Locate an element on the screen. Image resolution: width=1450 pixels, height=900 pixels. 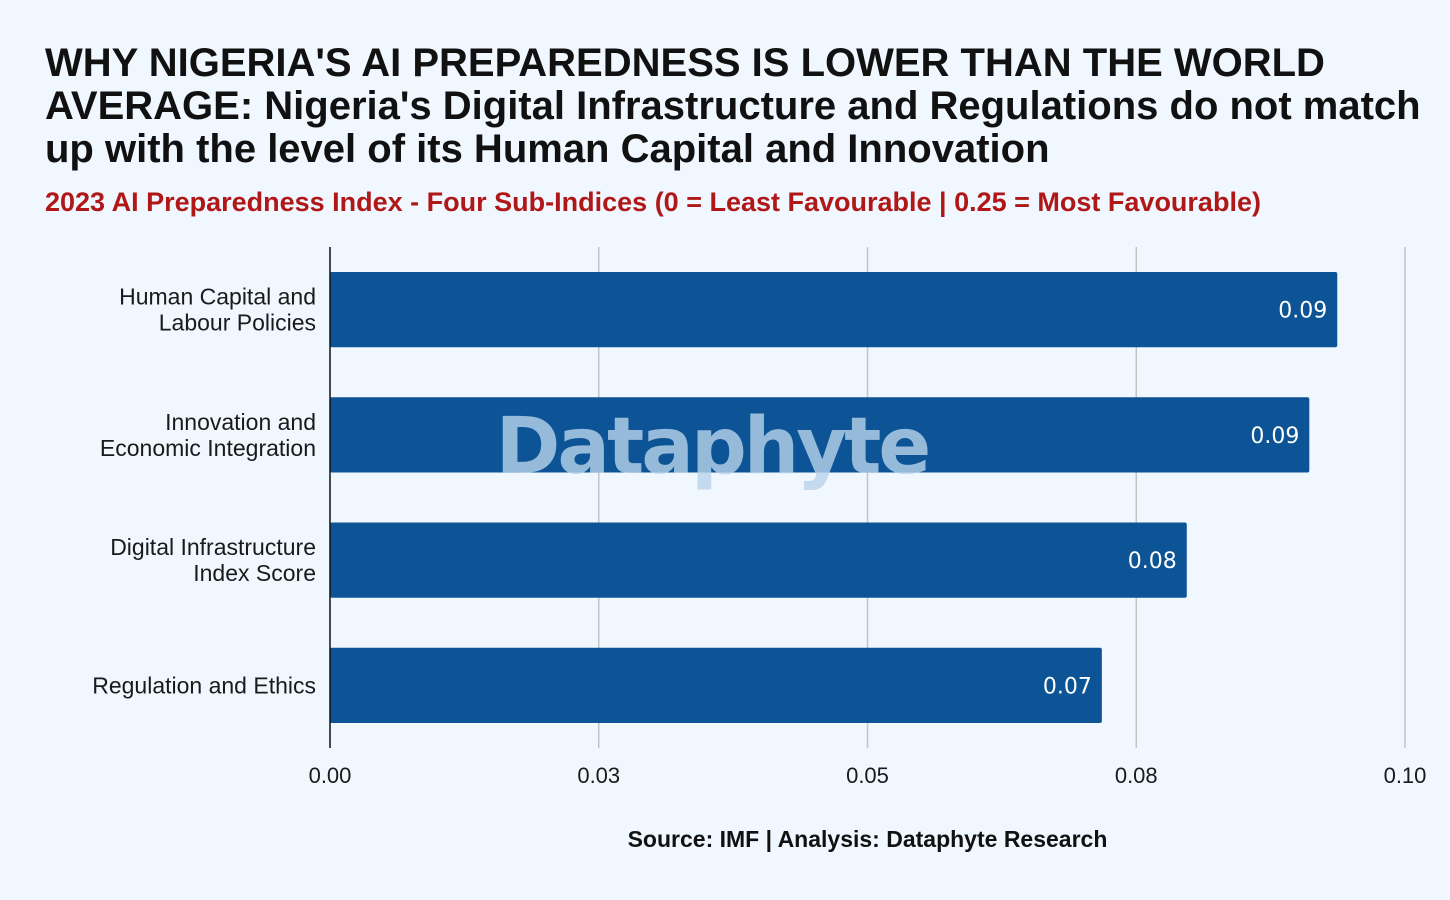
x-tick-label: 0.05 is located at coordinates (867, 775).